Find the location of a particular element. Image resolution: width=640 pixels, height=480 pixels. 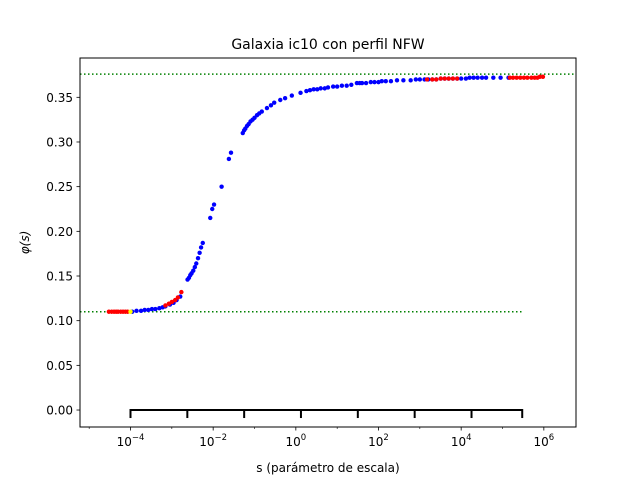

y-tick-label-0: 0.00 is located at coordinates (59, 411).